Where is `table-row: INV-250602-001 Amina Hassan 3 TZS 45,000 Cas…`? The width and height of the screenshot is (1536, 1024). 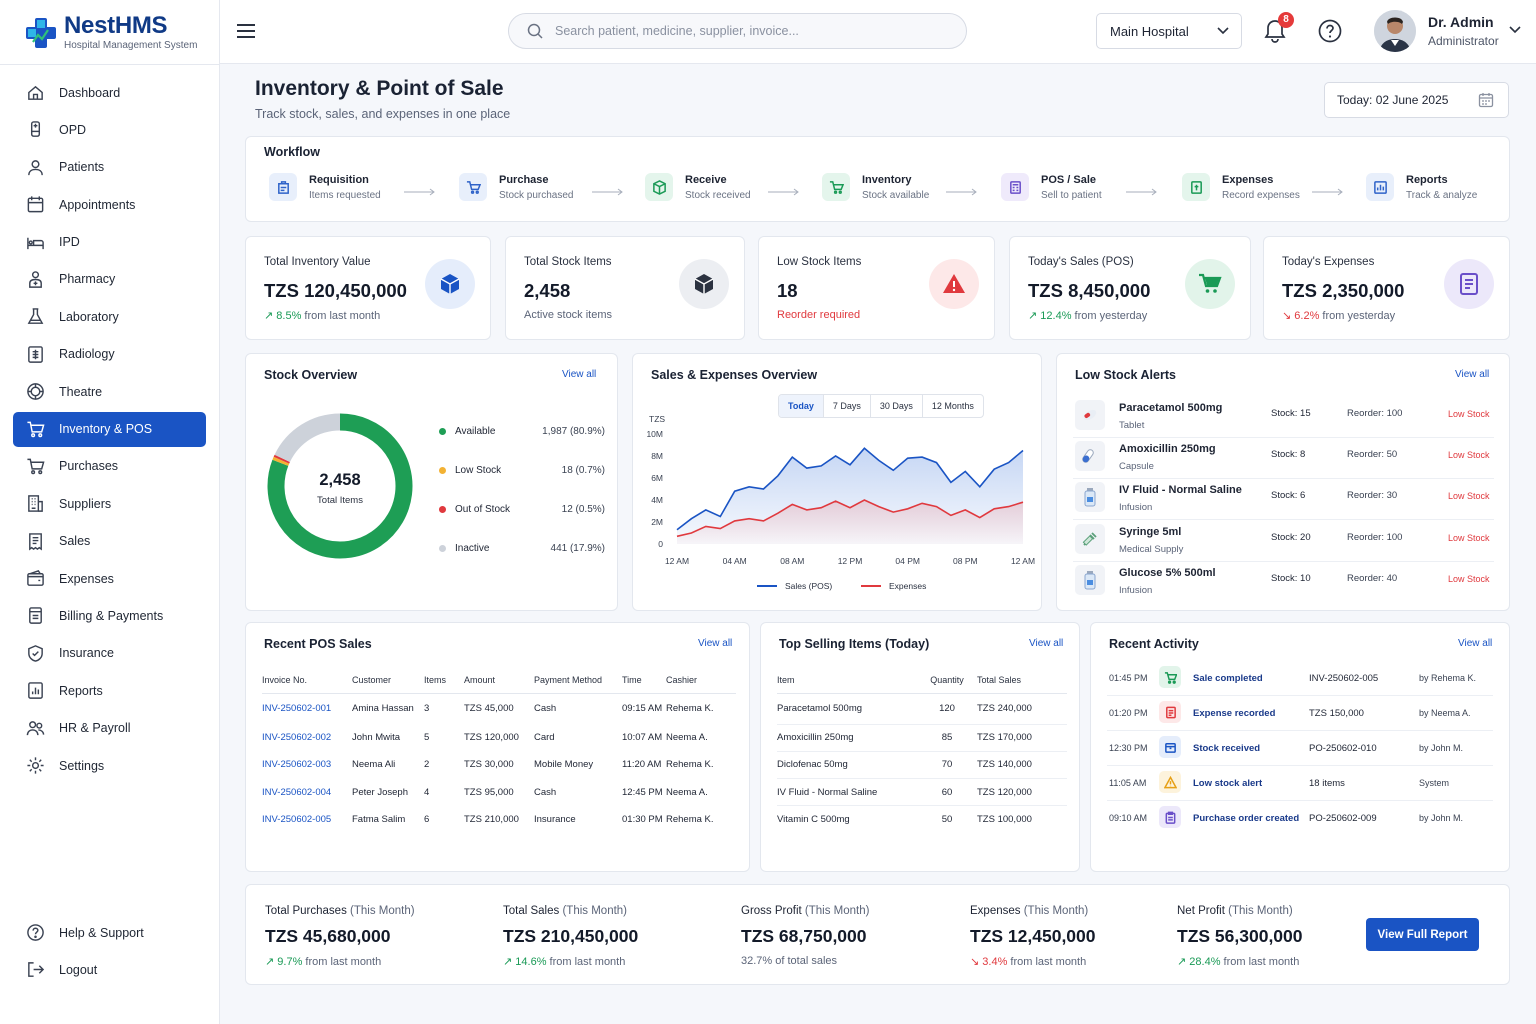
table-row: INV-250602-001 Amina Hassan 3 TZS 45,000 Cas… is located at coordinates (499, 708).